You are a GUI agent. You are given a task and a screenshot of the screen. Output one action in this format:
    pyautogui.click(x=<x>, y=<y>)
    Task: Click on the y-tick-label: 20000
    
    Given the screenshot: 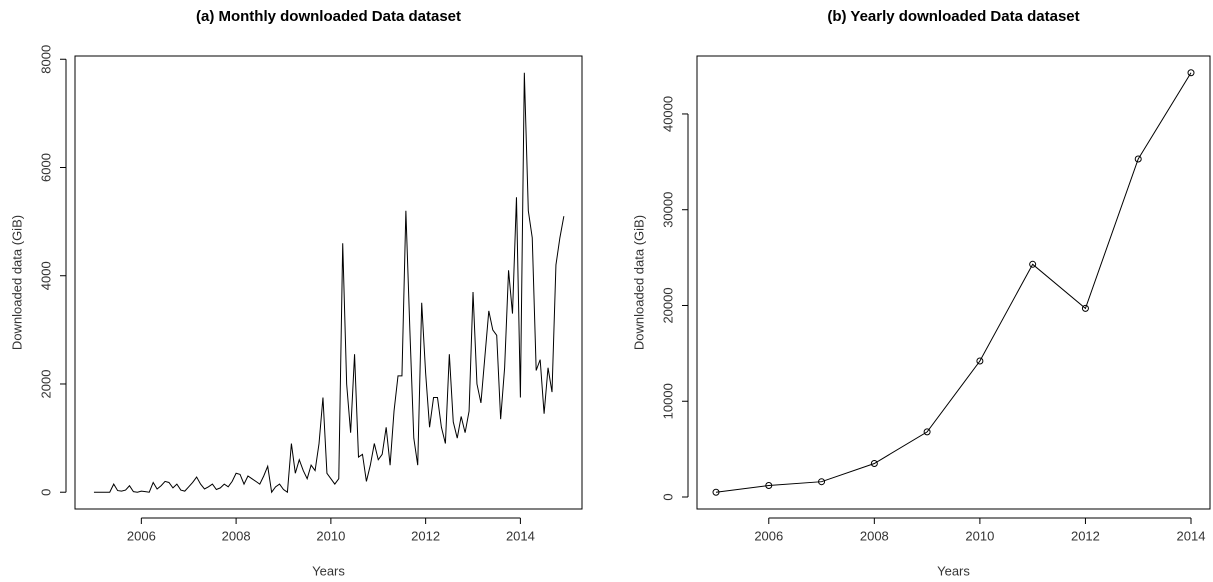 What is the action you would take?
    pyautogui.click(x=667, y=305)
    